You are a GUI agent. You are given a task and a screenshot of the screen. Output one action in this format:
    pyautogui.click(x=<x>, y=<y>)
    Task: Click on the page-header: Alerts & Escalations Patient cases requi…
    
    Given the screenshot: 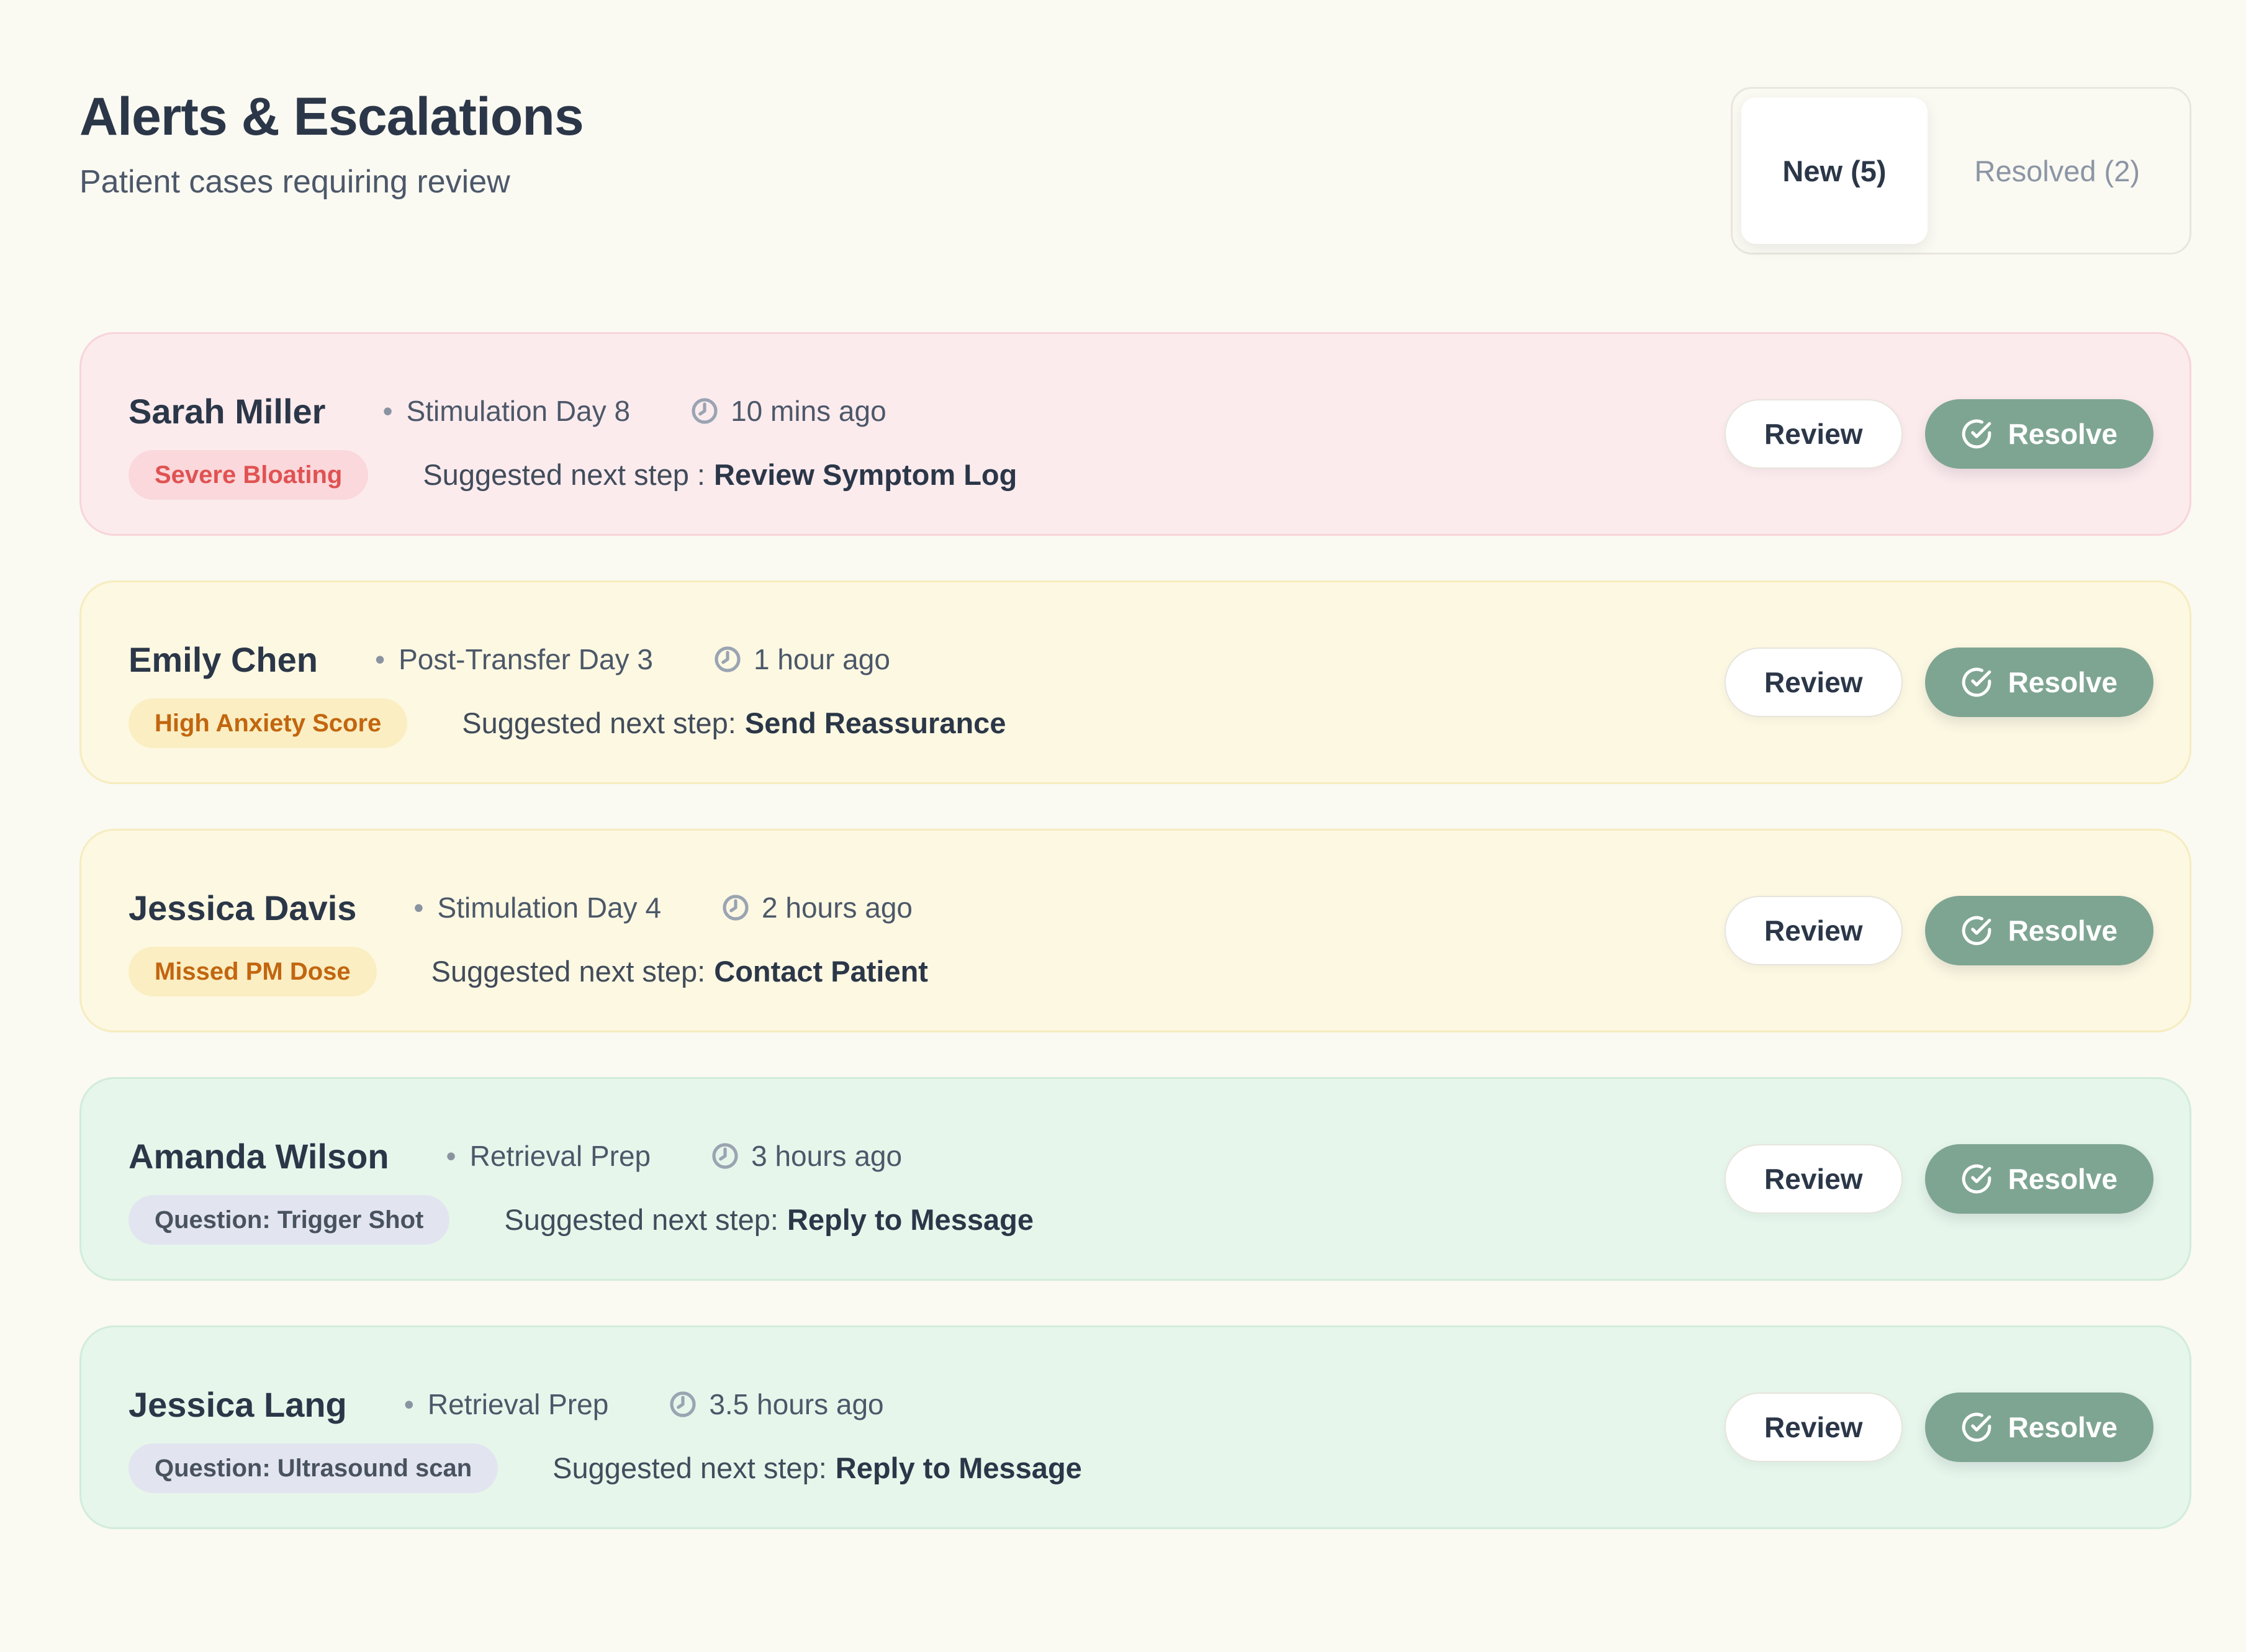 What is the action you would take?
    pyautogui.click(x=1135, y=128)
    